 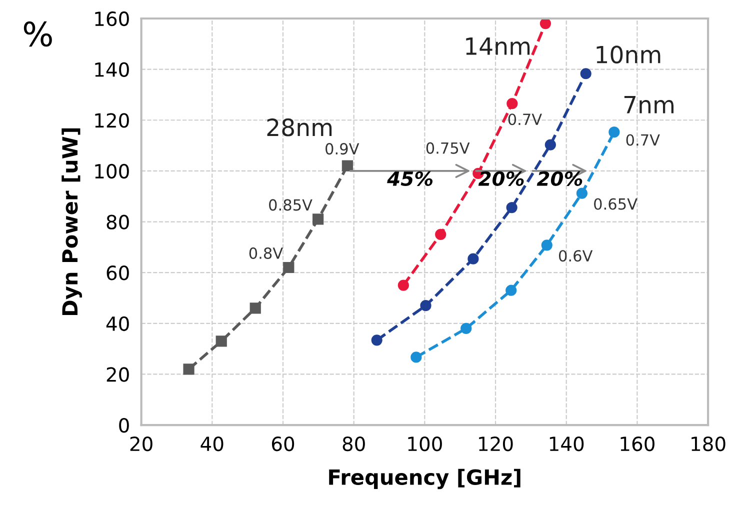 What do you see at coordinates (410, 178) in the screenshot?
I see `annotation: 45%` at bounding box center [410, 178].